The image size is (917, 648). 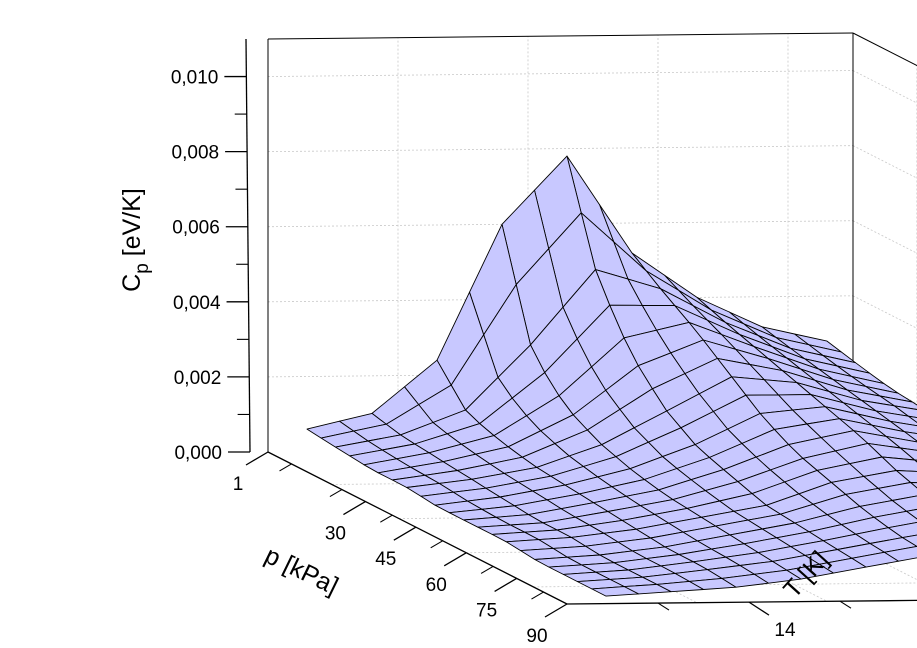 What do you see at coordinates (132, 283) in the screenshot?
I see `z-axis-title-main: C` at bounding box center [132, 283].